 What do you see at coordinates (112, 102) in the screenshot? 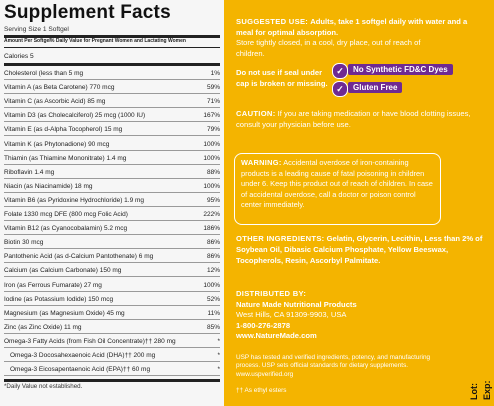
I see `nutrient-row: Vitamin C (as Ascorbic Acid) 85 mg 71%` at bounding box center [112, 102].